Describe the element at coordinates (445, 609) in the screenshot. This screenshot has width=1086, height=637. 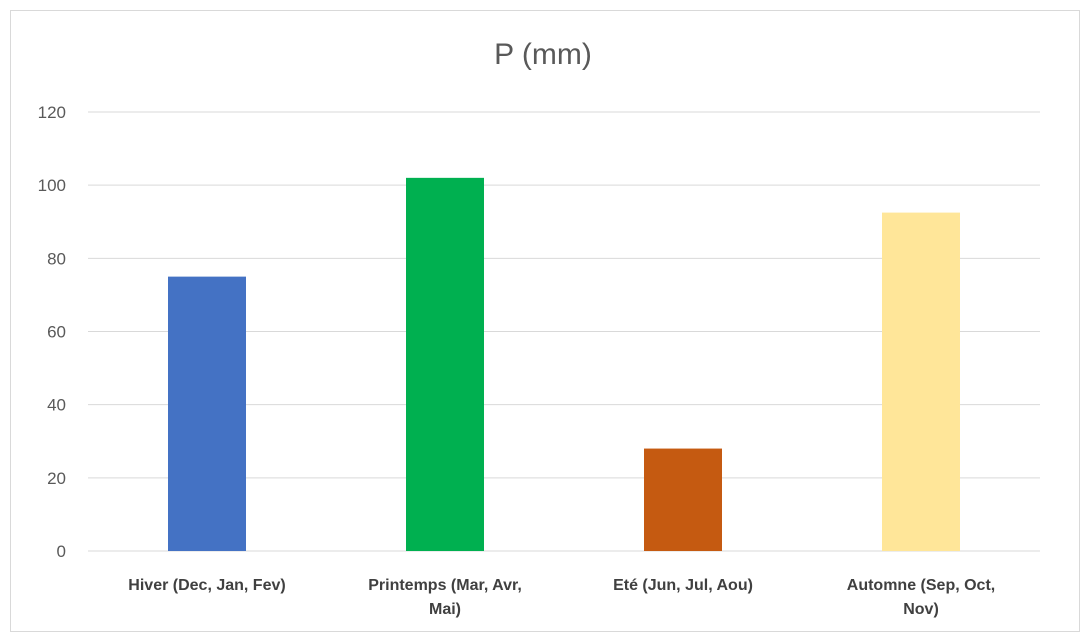
I see `x-tick-label-line: Mai)` at that location.